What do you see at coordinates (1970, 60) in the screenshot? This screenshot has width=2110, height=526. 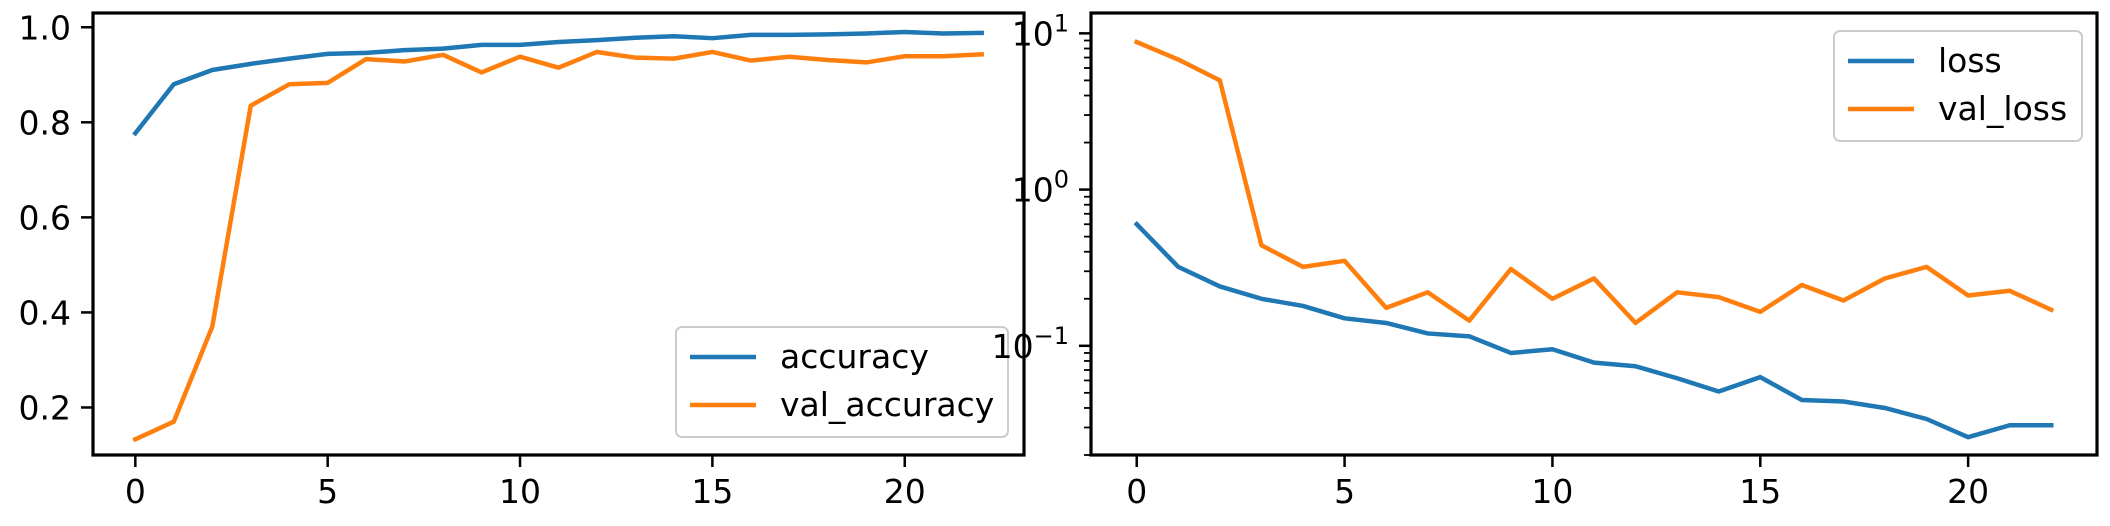 I see `legend-label-loss: loss` at bounding box center [1970, 60].